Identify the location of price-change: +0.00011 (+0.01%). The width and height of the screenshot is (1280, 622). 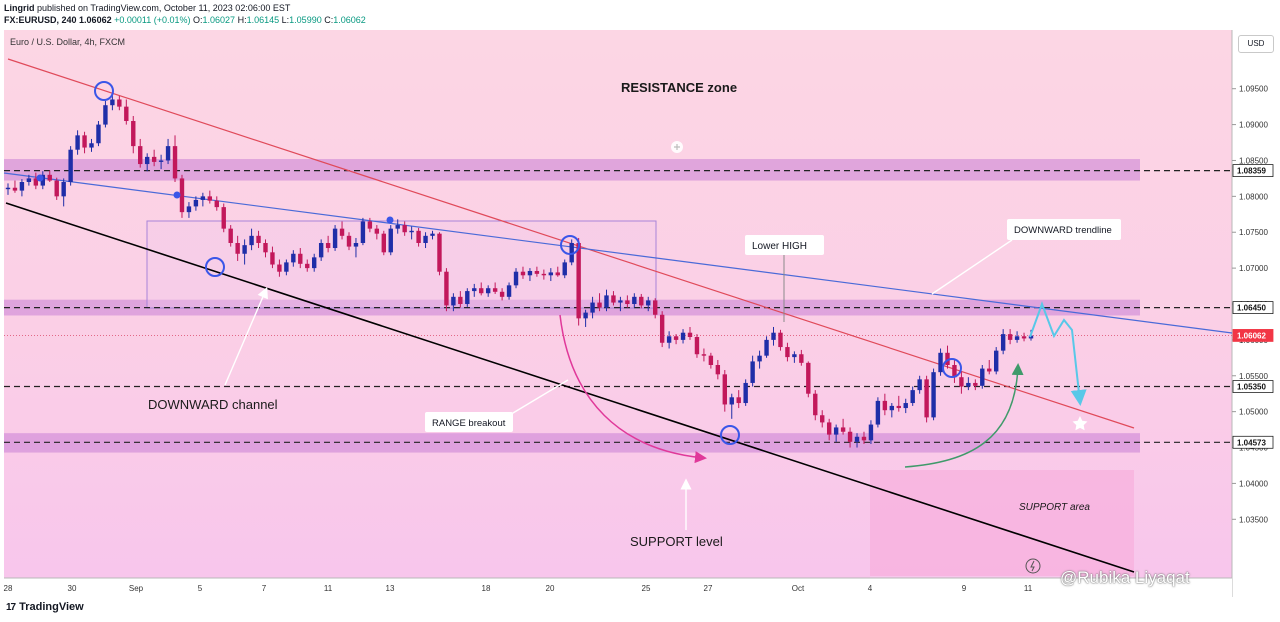
(152, 20).